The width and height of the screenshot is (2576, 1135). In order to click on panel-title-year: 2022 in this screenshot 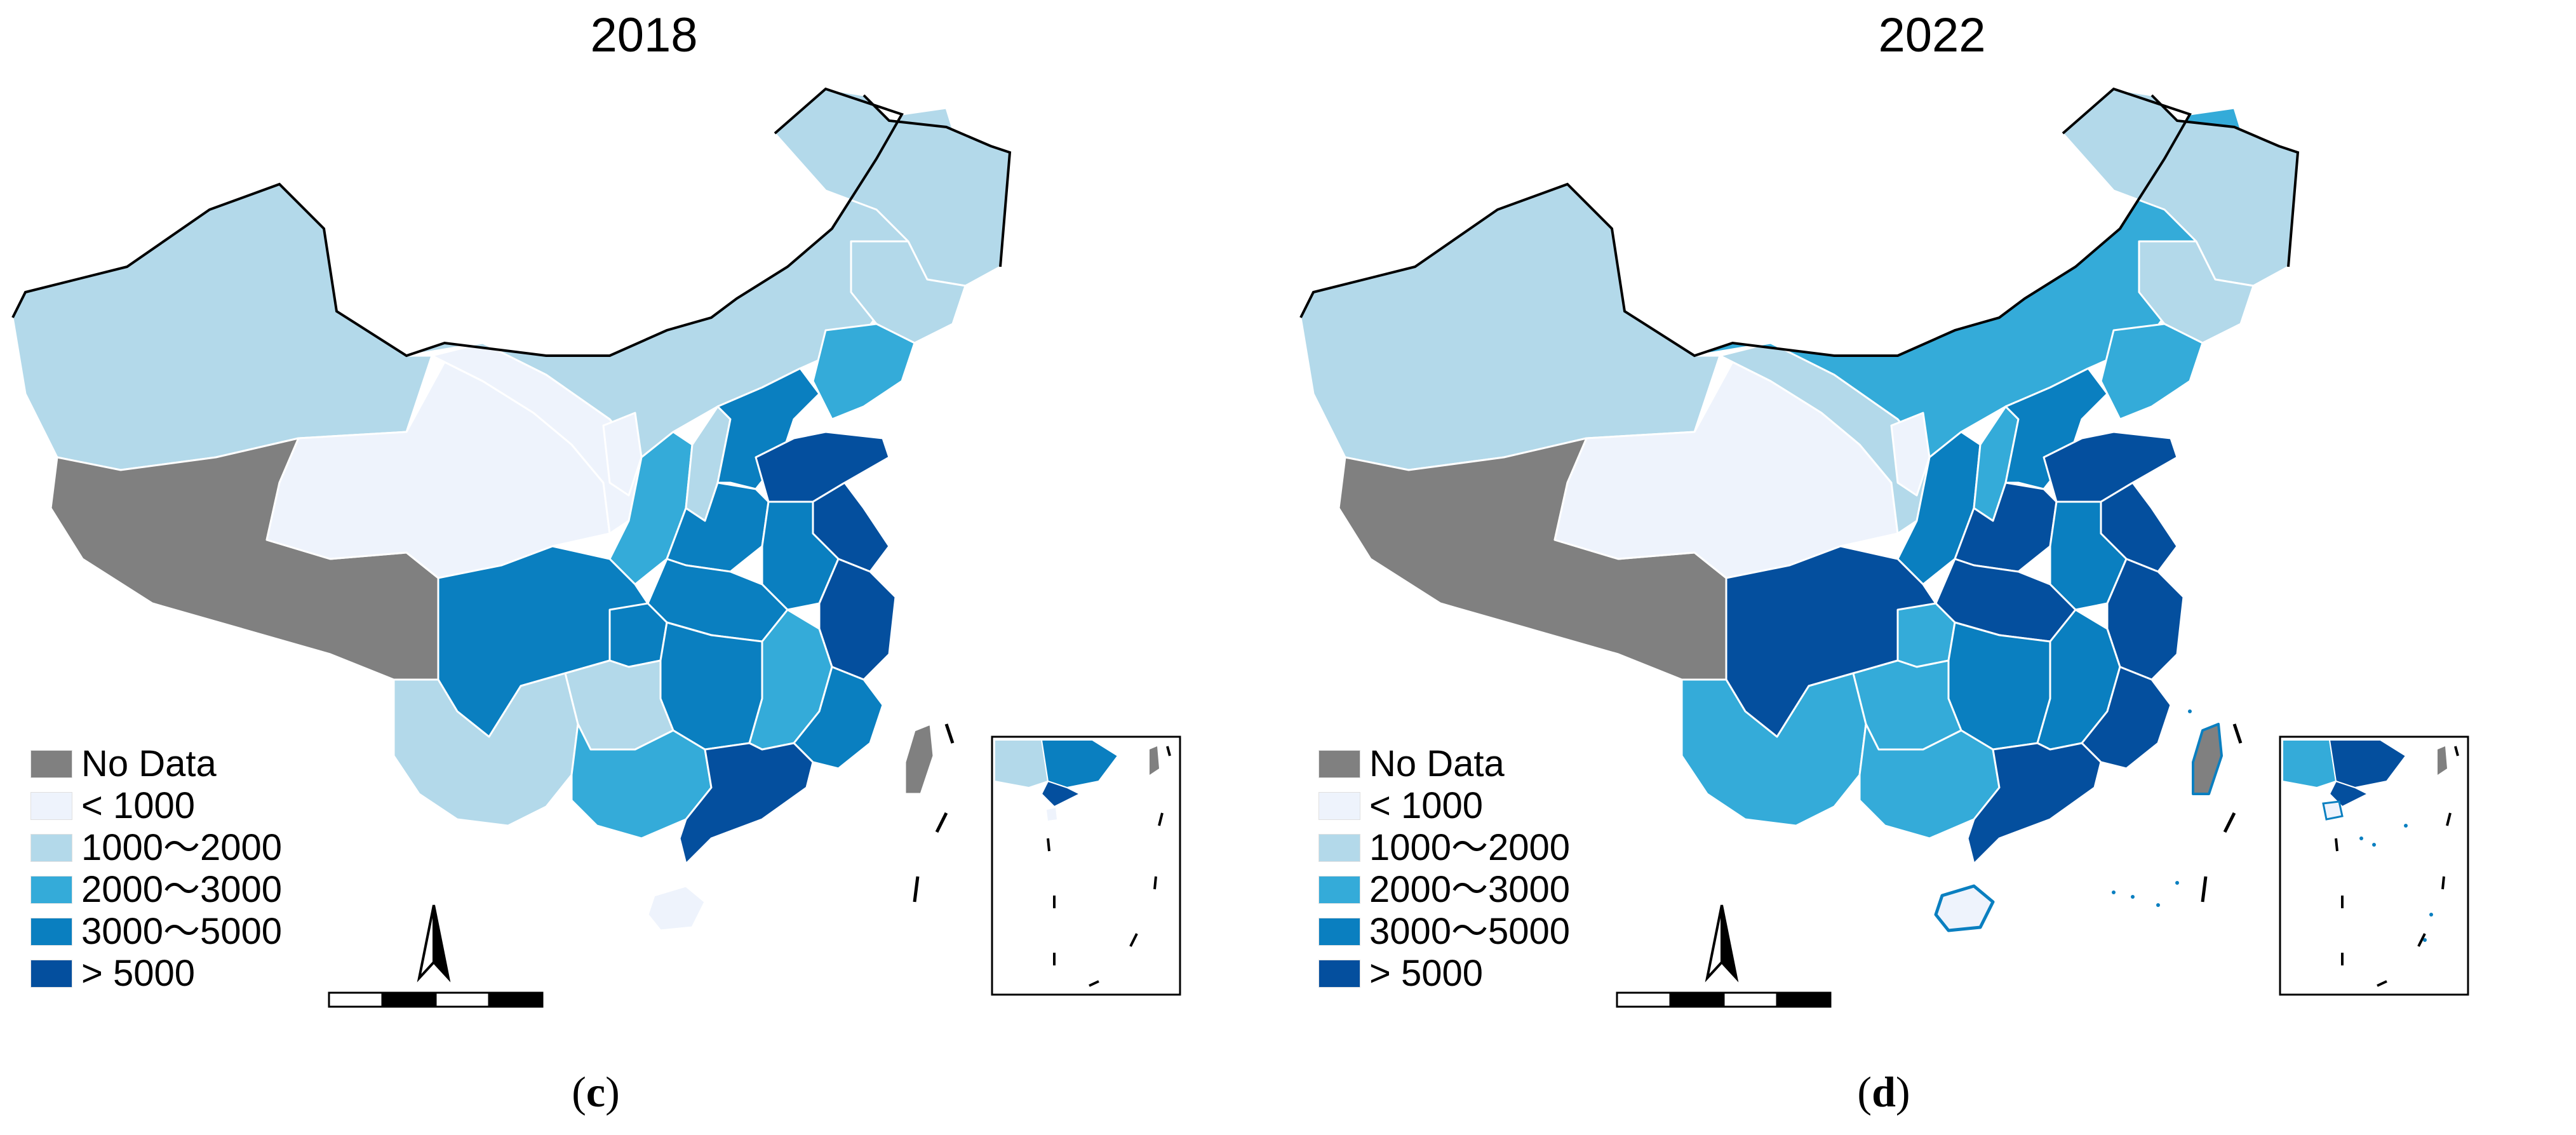, I will do `click(1932, 35)`.